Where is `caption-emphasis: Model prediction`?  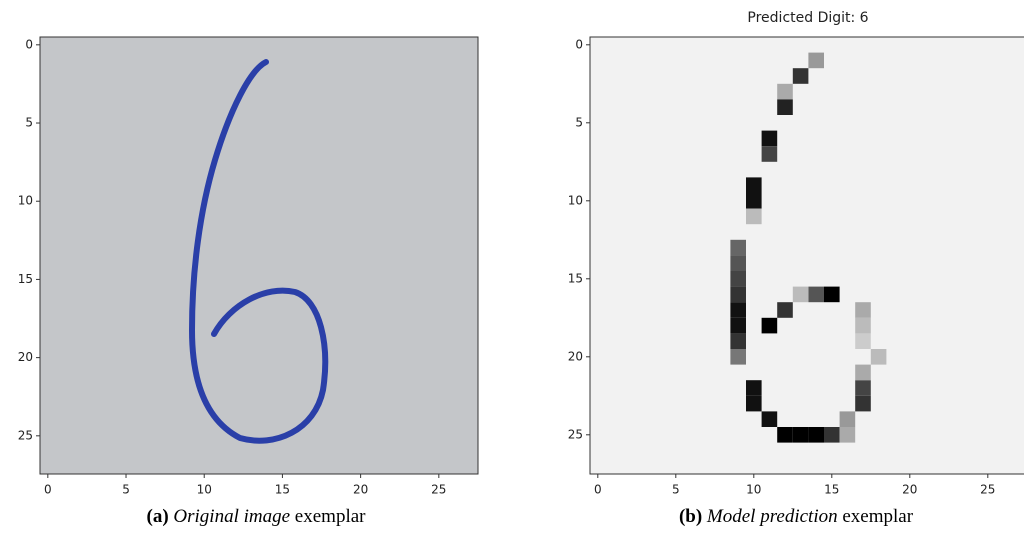 caption-emphasis: Model prediction is located at coordinates (772, 516).